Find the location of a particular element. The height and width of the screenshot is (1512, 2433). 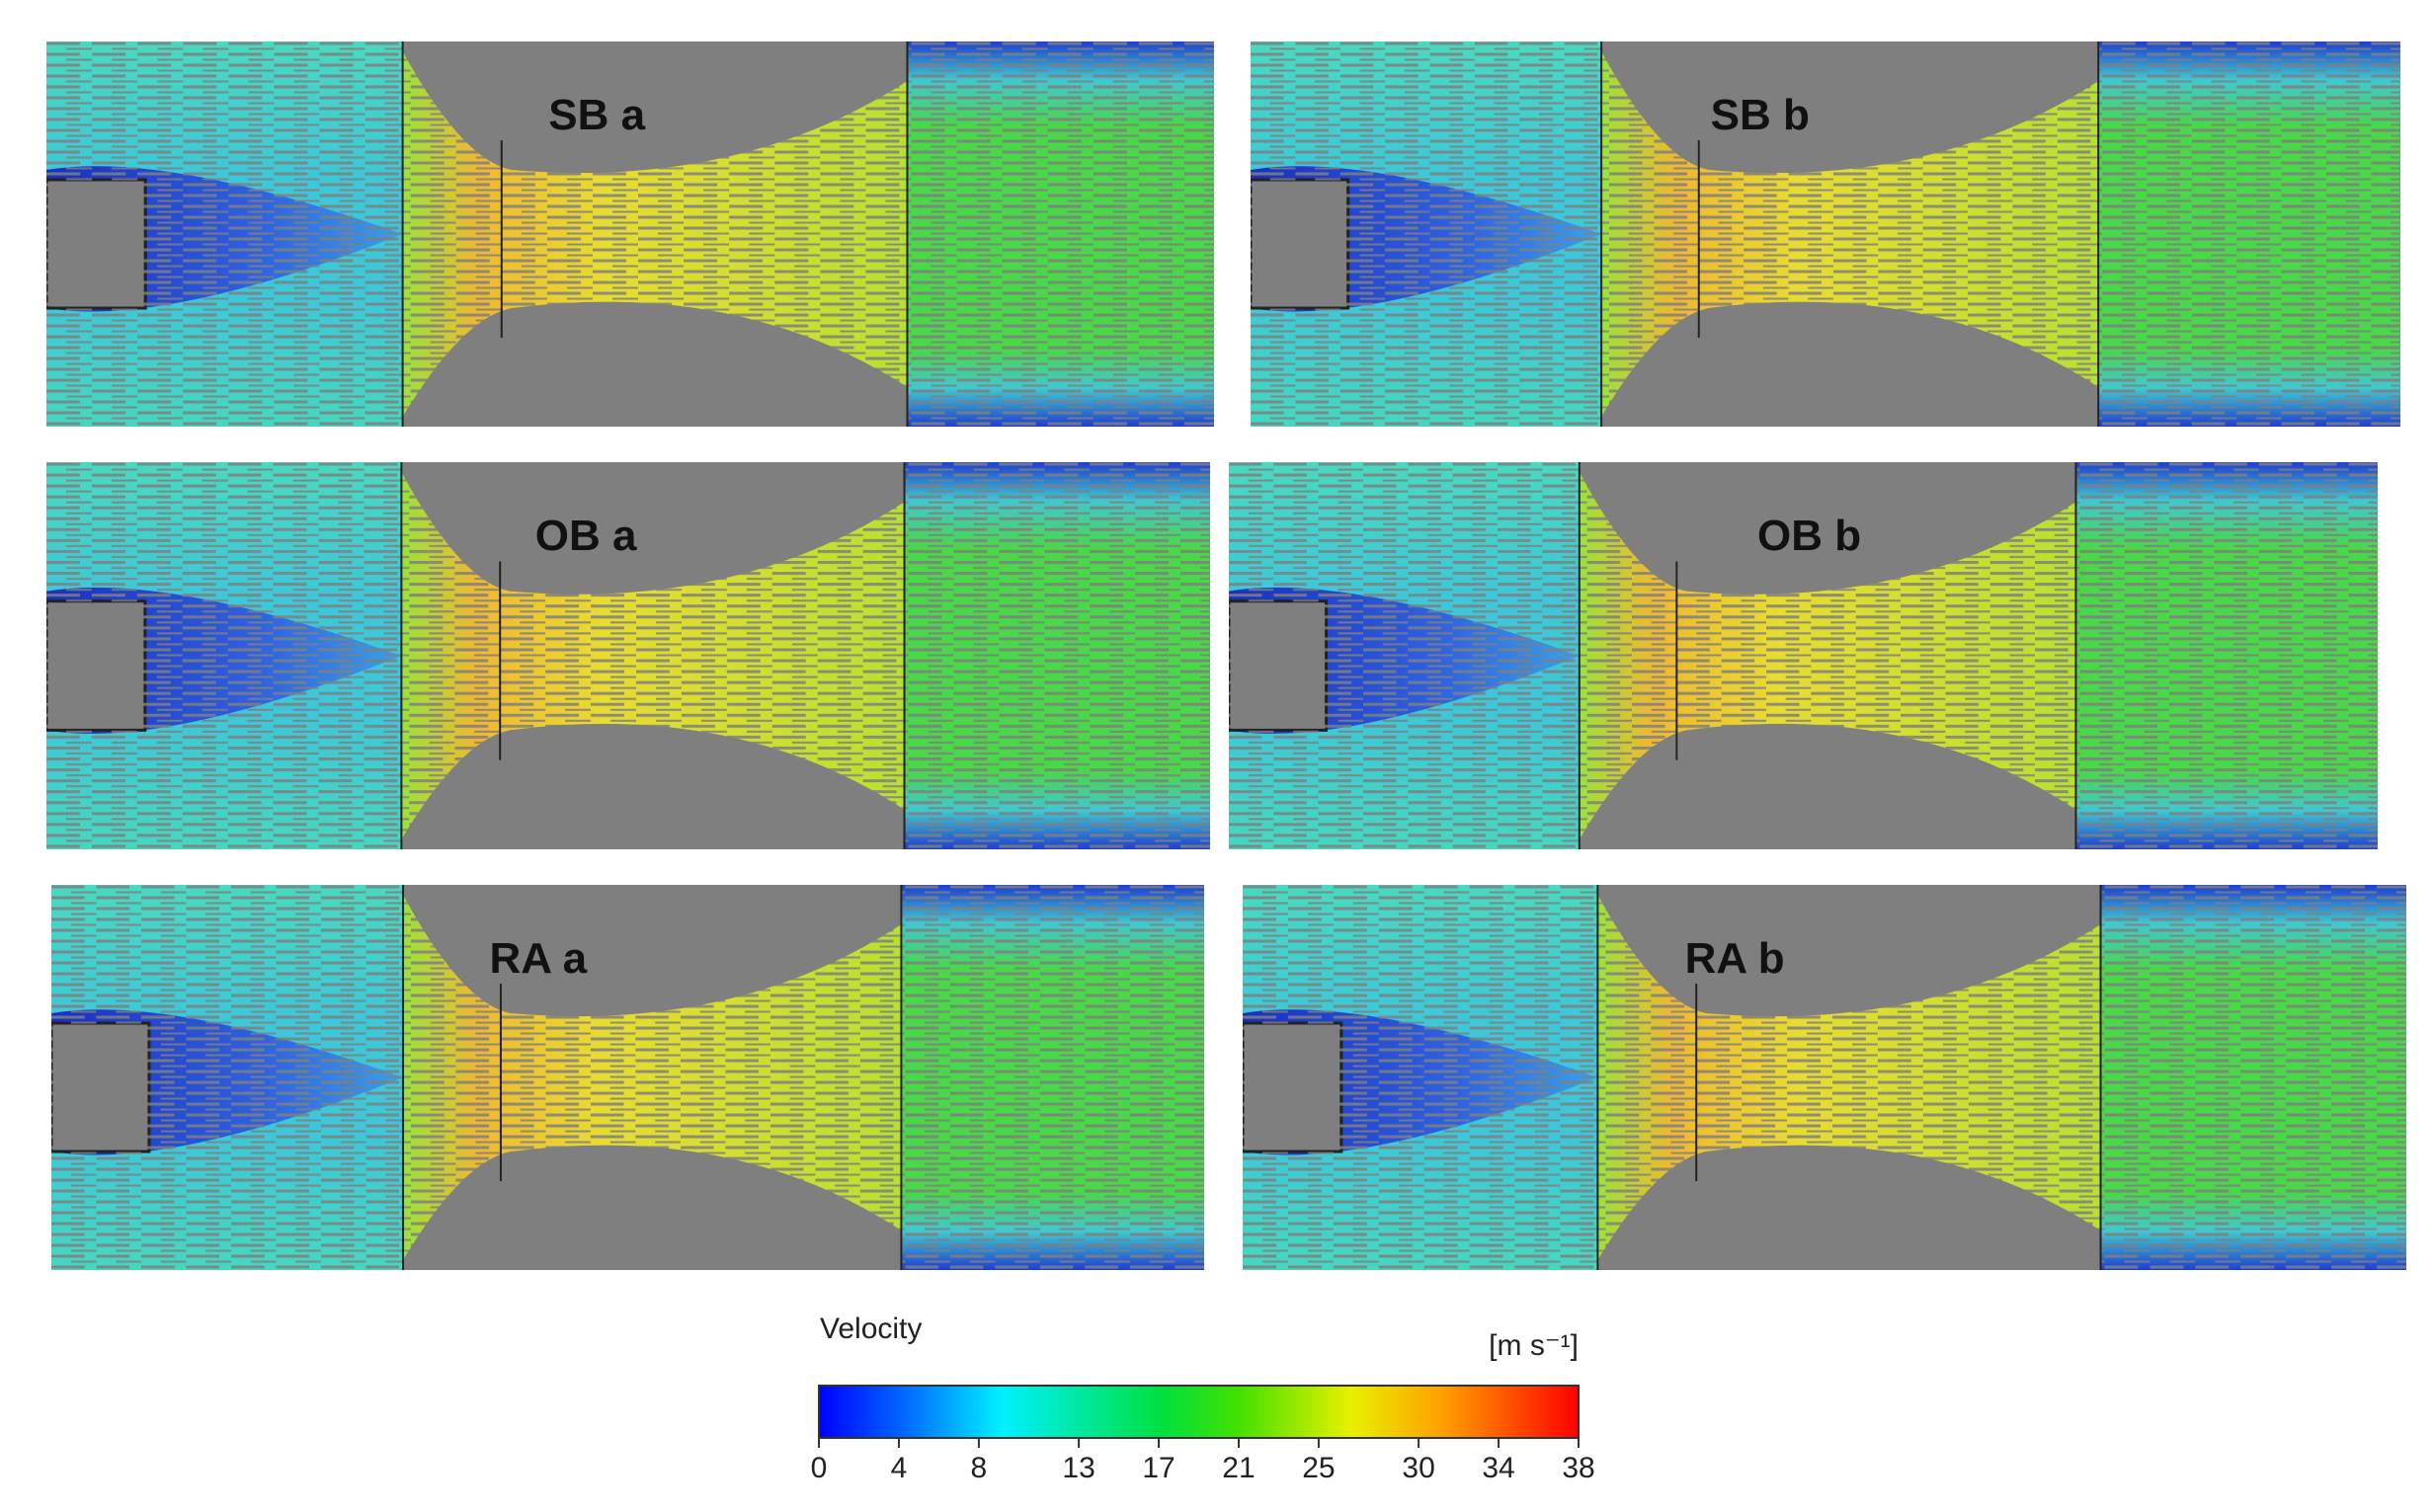

colorbar-tick-label: 4 is located at coordinates (900, 1468).